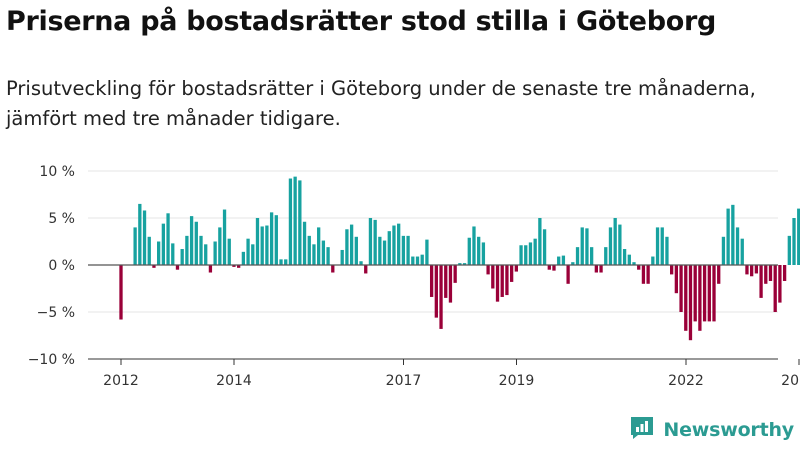  What do you see at coordinates (686, 381) in the screenshot?
I see `x-tick-label: 2022` at bounding box center [686, 381].